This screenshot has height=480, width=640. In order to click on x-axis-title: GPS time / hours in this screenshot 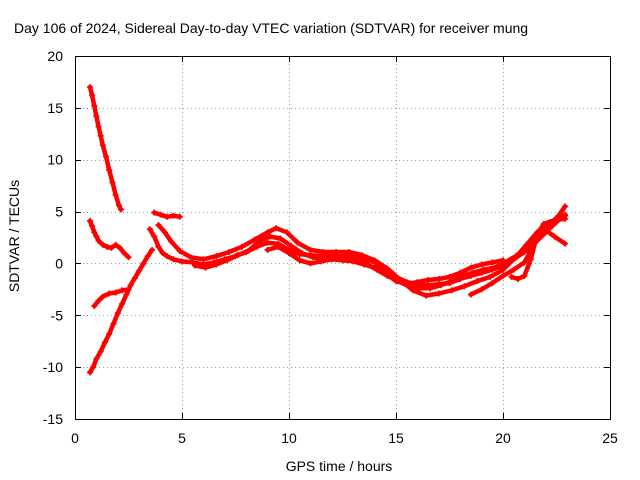, I will do `click(339, 466)`.